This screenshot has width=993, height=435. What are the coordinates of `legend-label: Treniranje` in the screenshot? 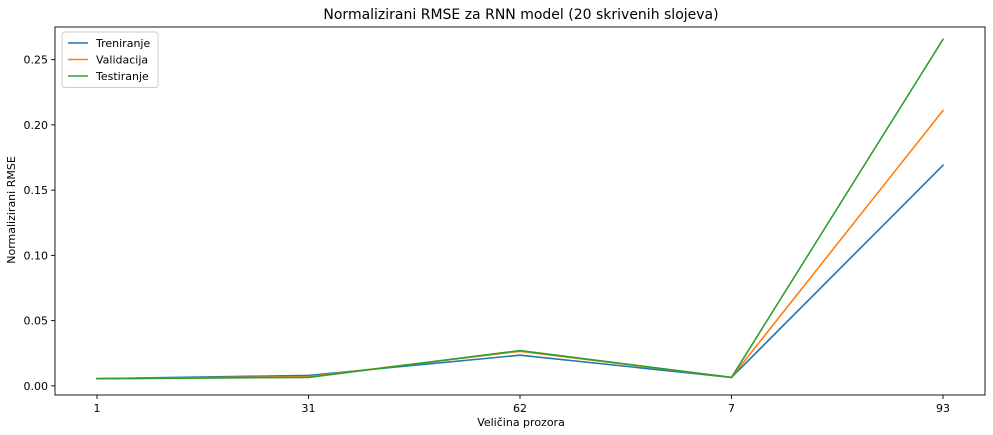 It's located at (122, 43).